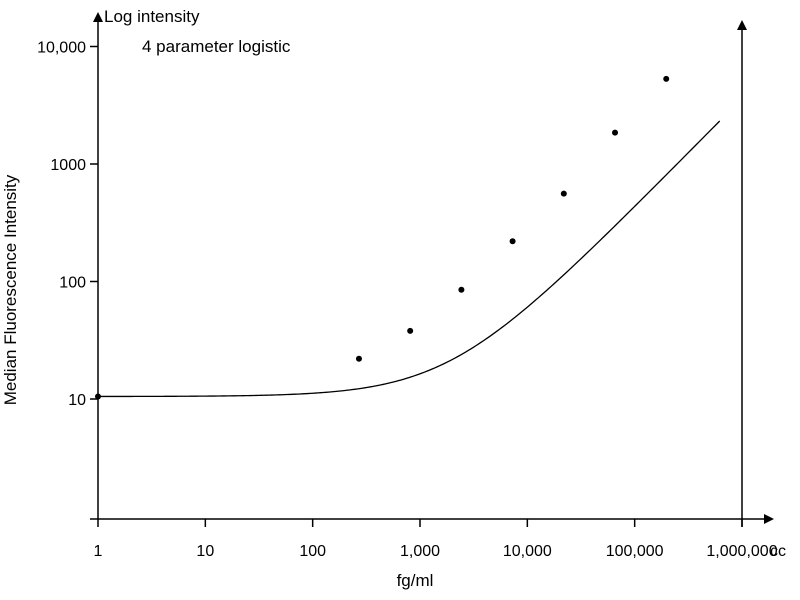 The width and height of the screenshot is (800, 600). I want to click on chart-subtitle: 4 parameter logistic, so click(216, 46).